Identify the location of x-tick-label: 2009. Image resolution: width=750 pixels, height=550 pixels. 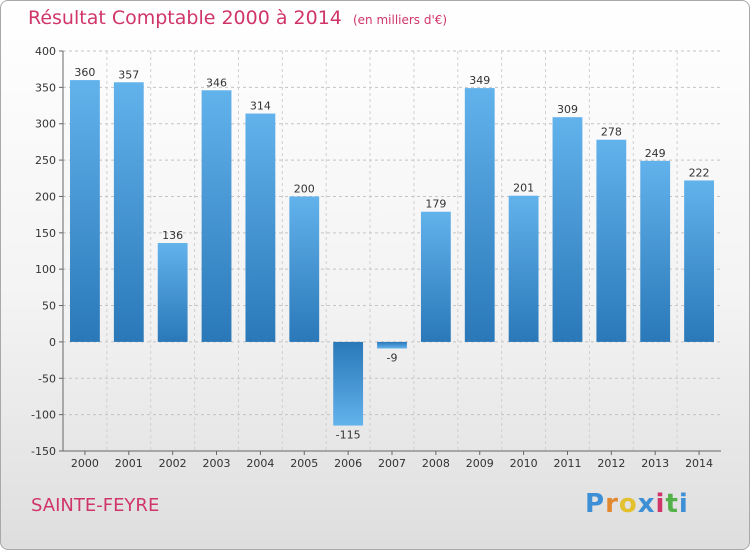
(480, 463).